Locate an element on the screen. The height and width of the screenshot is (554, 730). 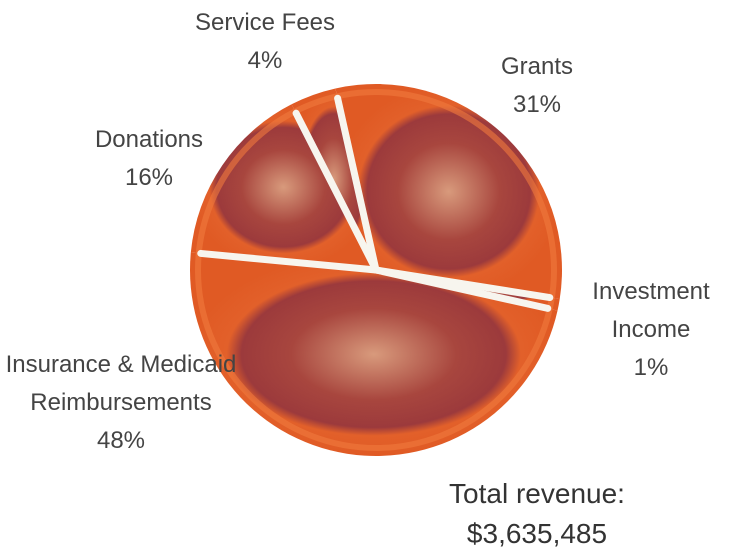
total-revenue: Total revenue: $3,635,485 is located at coordinates (537, 514).